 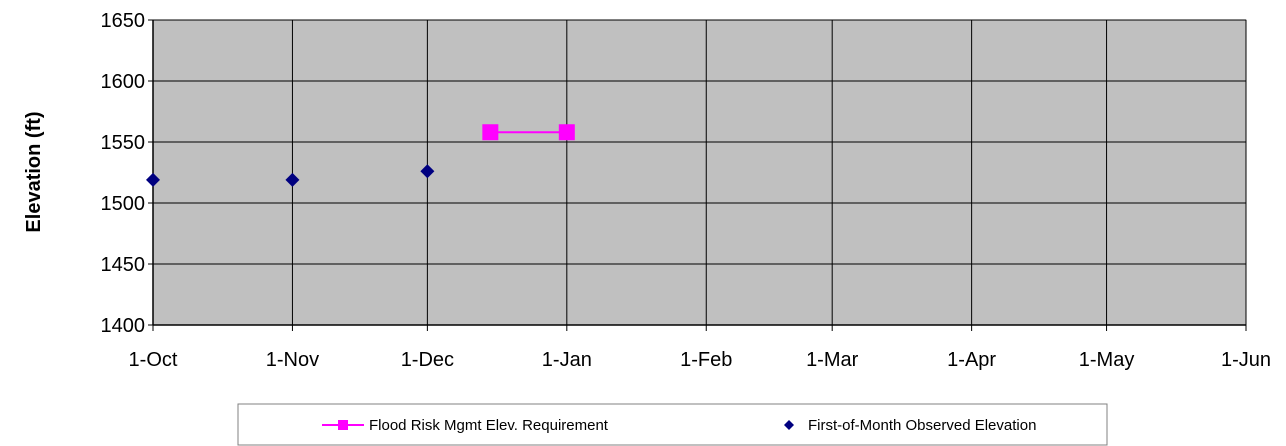 What do you see at coordinates (1107, 360) in the screenshot?
I see `x-tick-label: 1-May` at bounding box center [1107, 360].